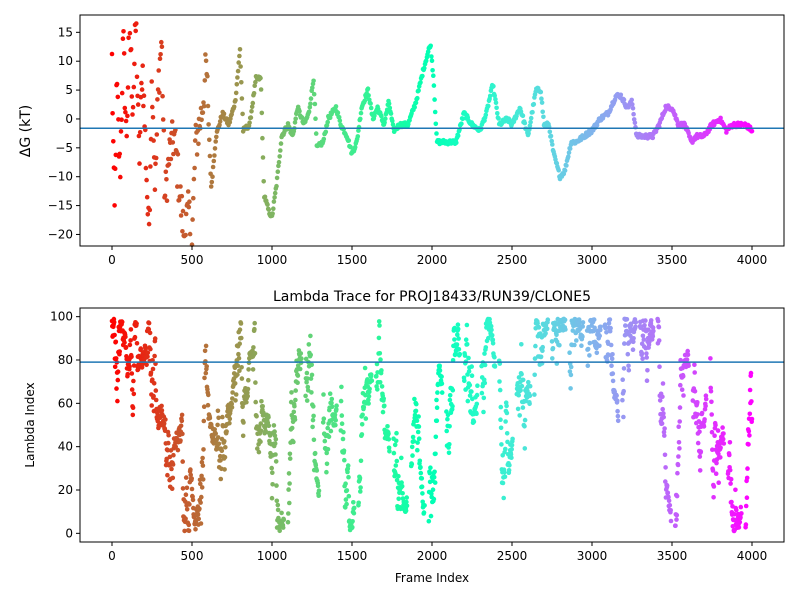  I want to click on x-tick-label: 2500, so click(512, 556).